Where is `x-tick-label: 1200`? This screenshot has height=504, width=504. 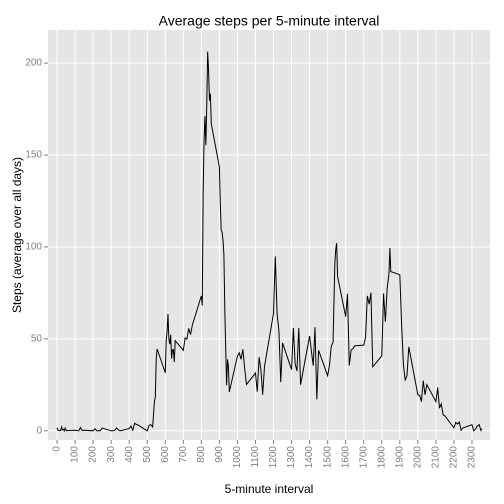 x-tick-label: 1200 is located at coordinates (273, 457).